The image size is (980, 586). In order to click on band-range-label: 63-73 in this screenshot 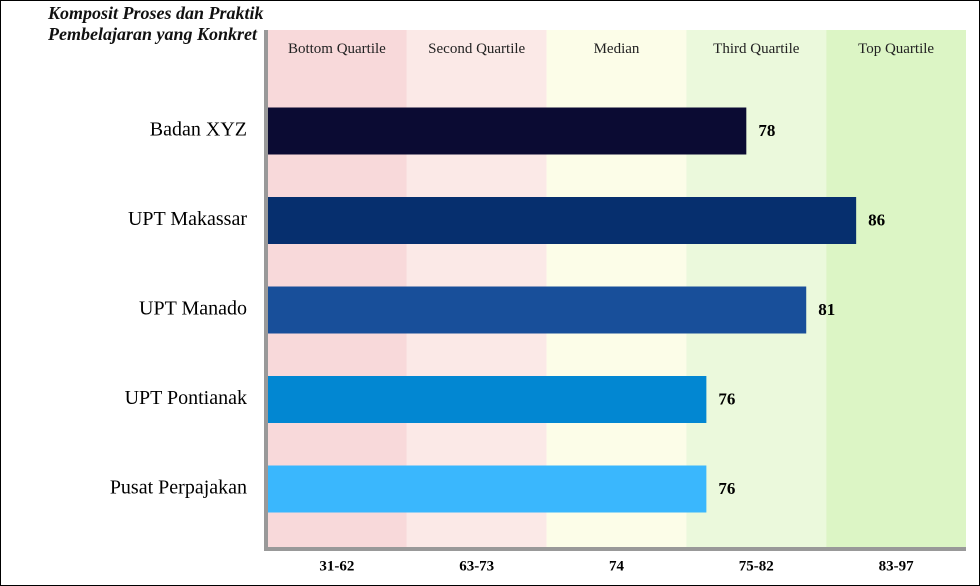, I will do `click(476, 566)`.